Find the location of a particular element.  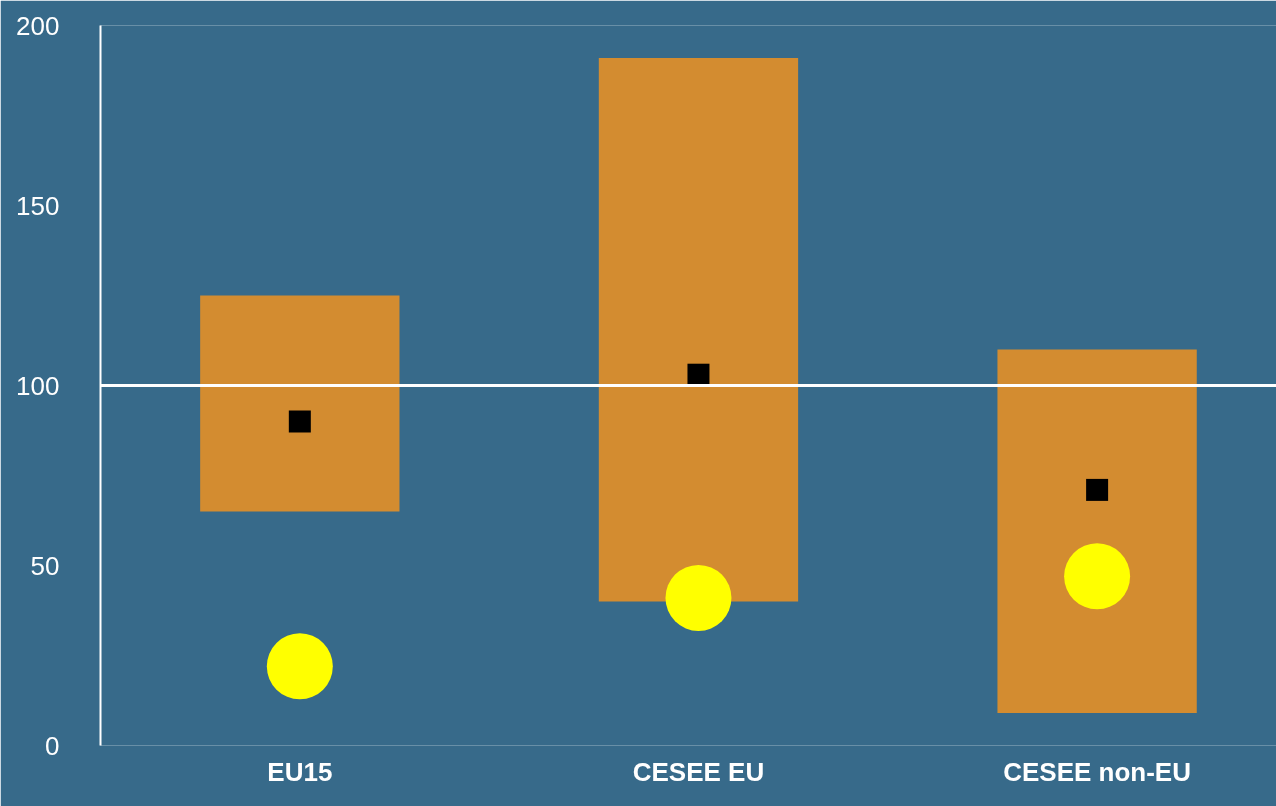

y-tick-label: 200 is located at coordinates (38, 25).